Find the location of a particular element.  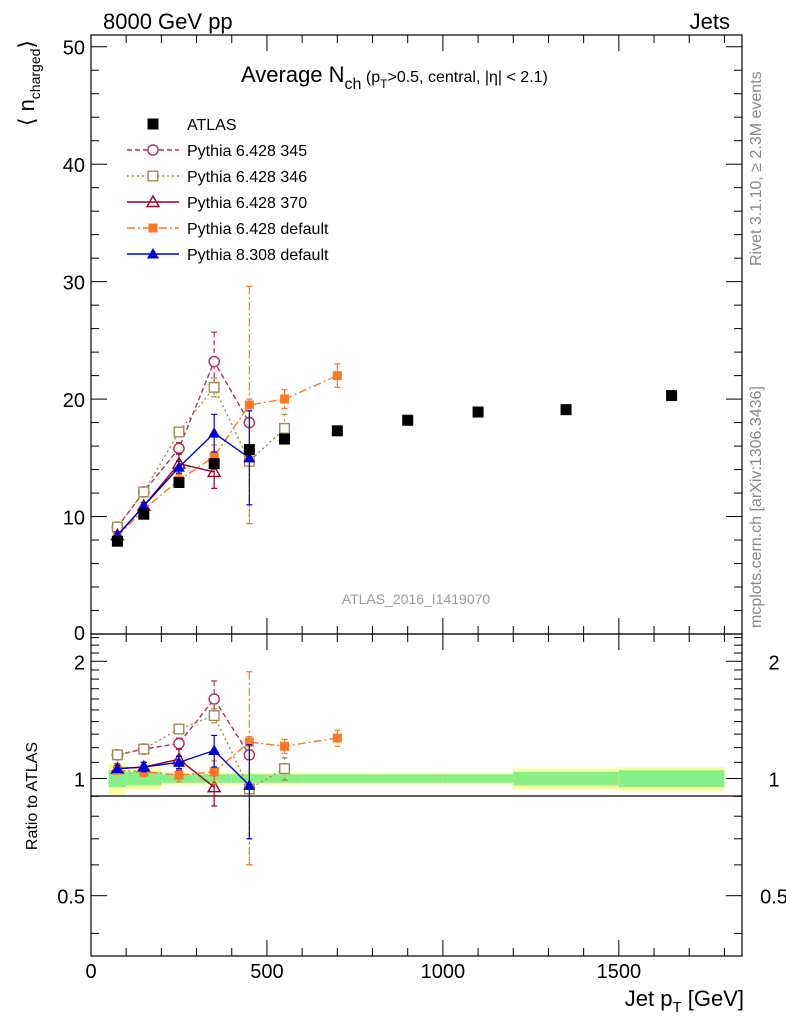

x-tick-label: 0 is located at coordinates (90, 972).